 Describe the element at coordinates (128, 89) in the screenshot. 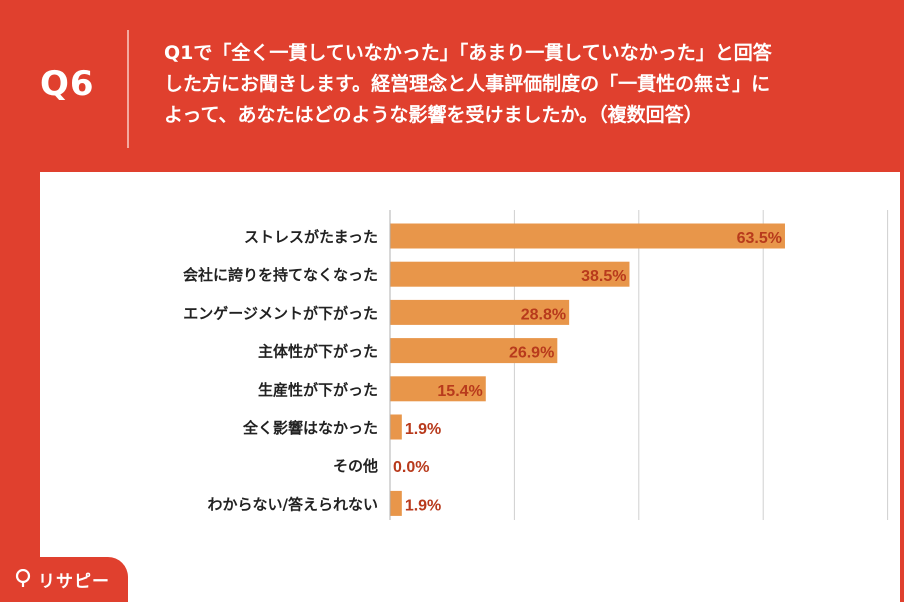

I see `header-divider` at that location.